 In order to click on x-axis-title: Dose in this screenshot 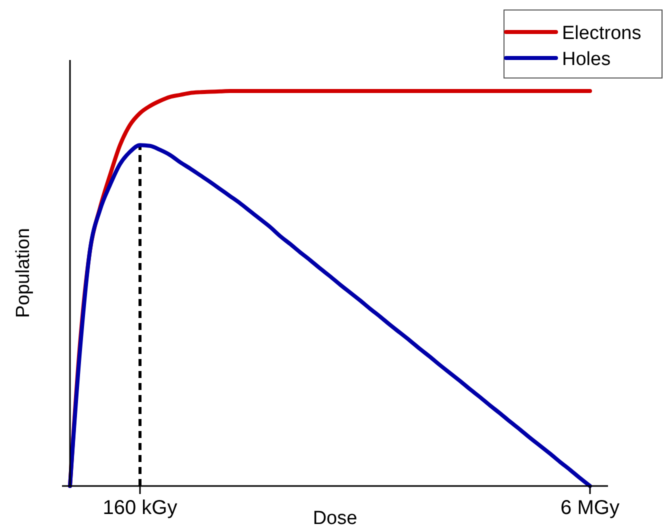, I will do `click(335, 517)`.